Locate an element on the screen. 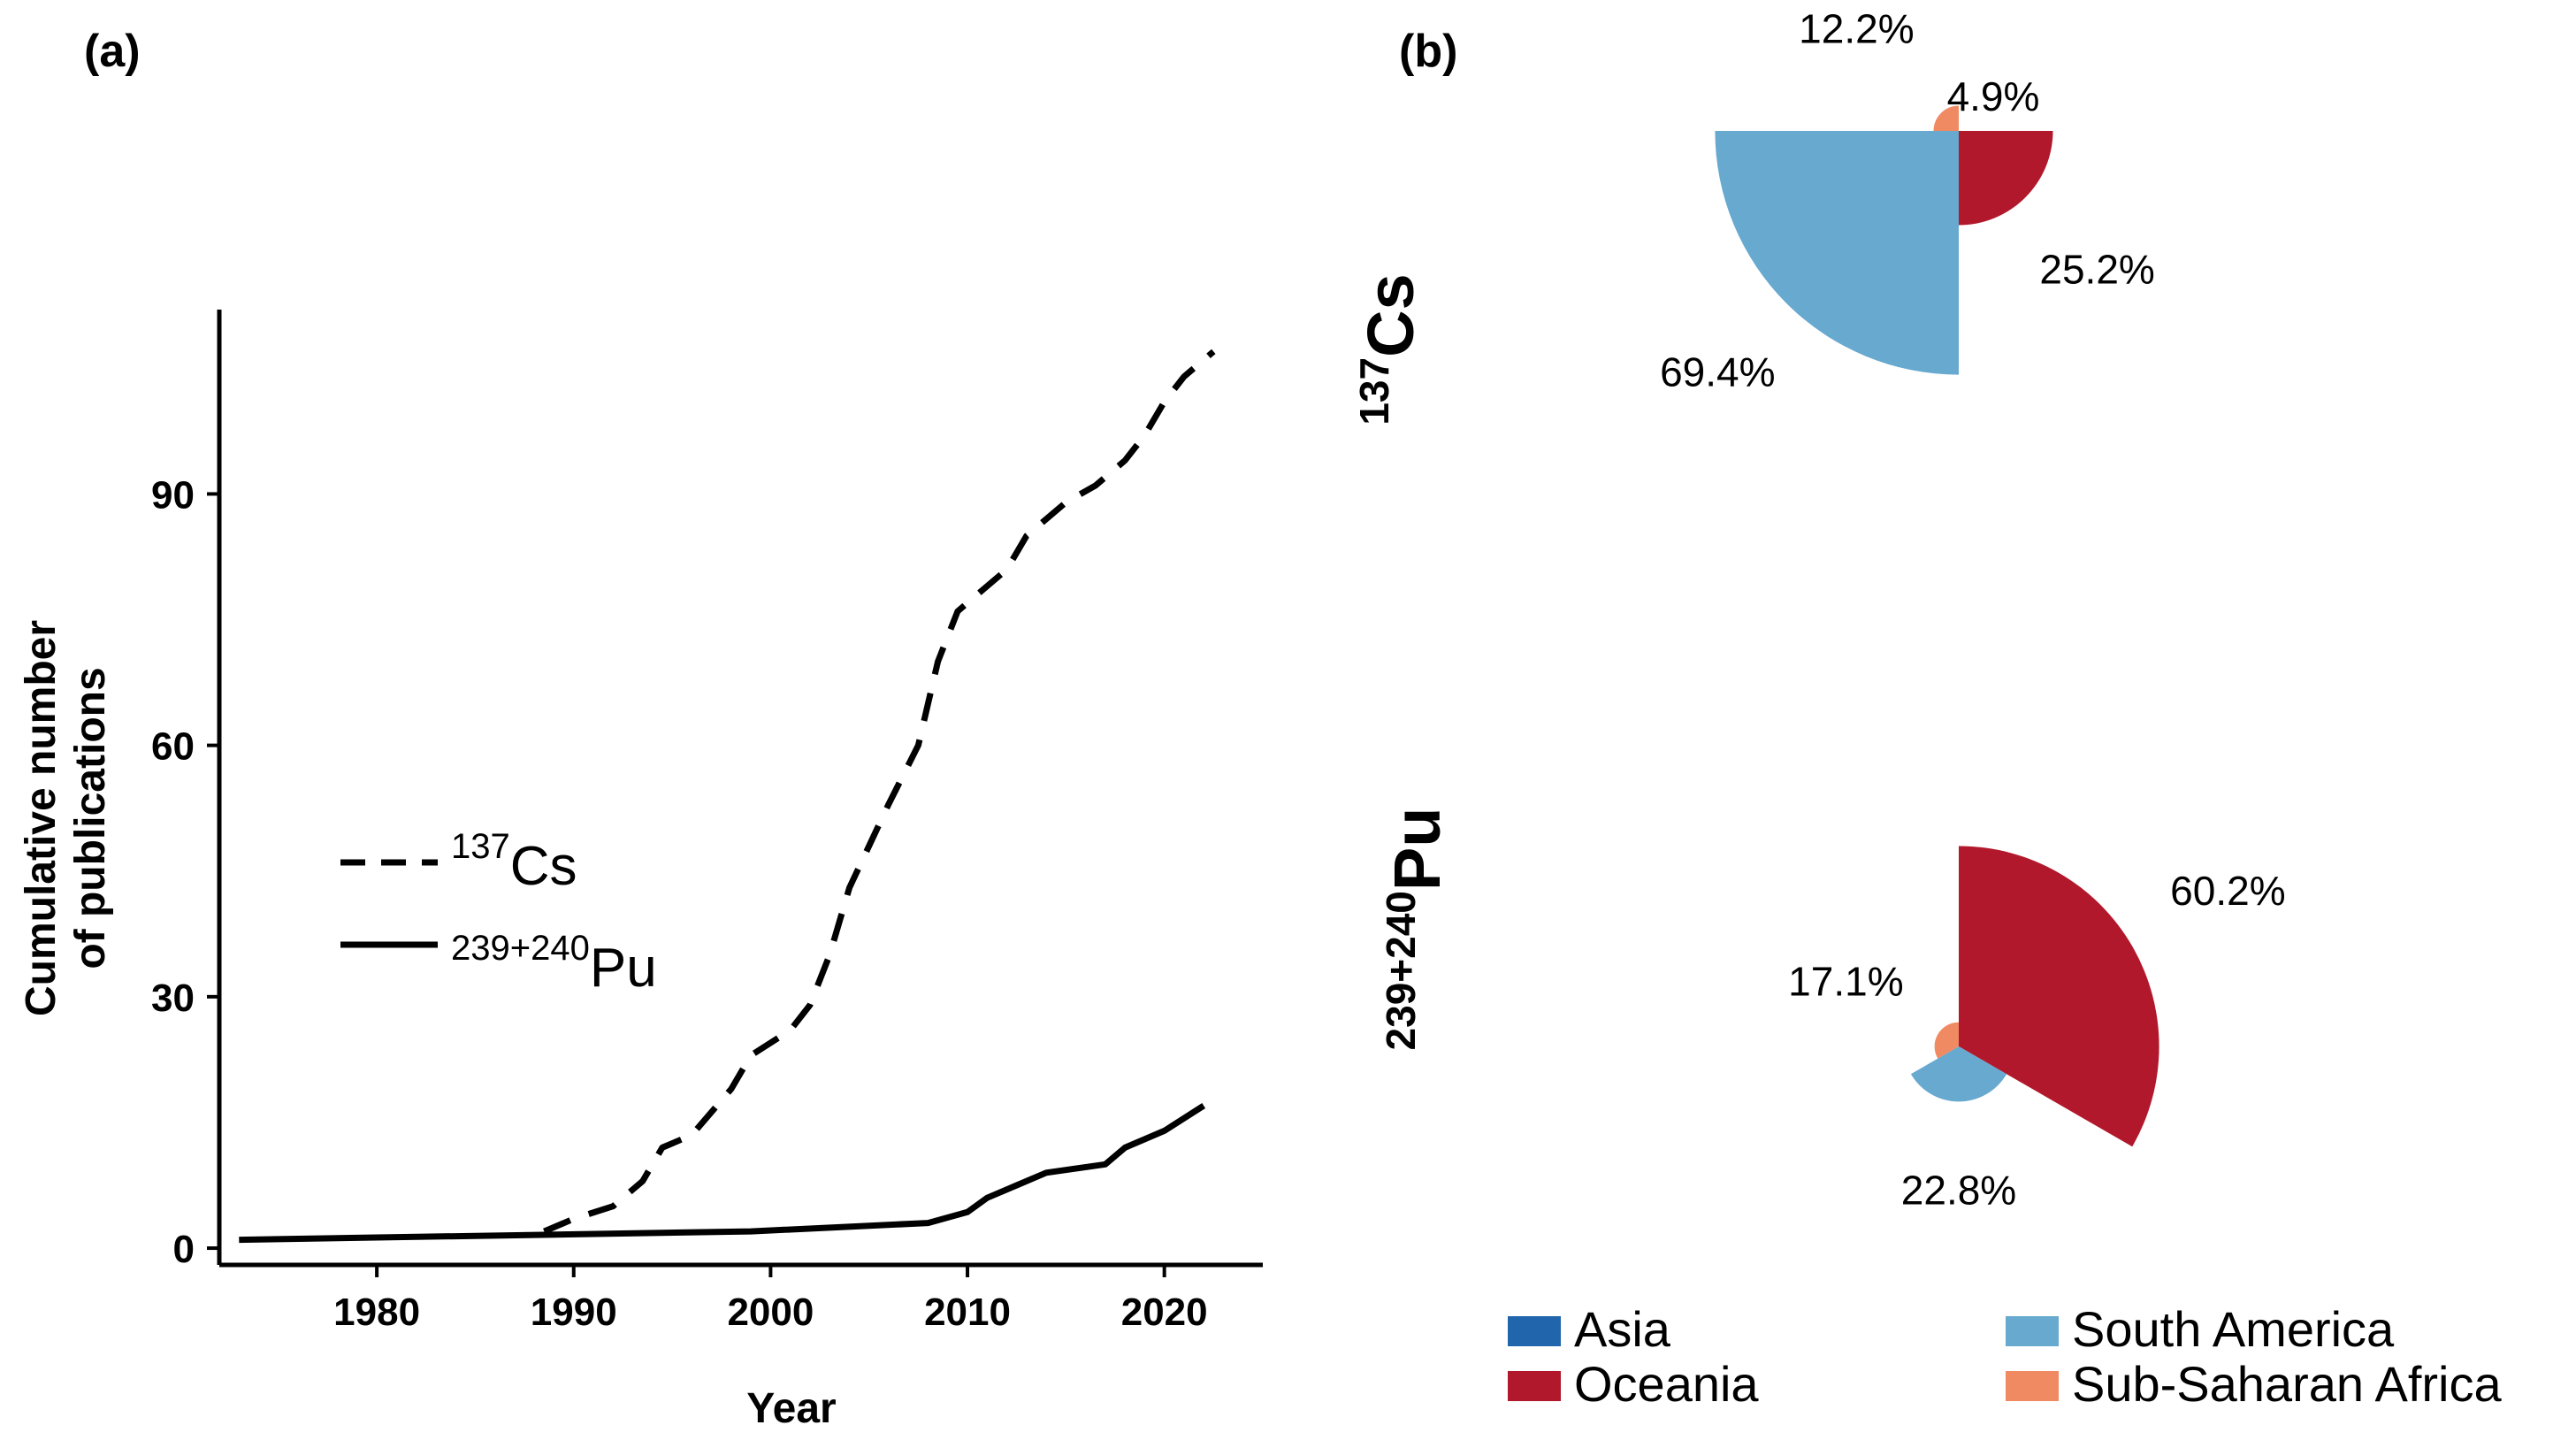  legend-label-asia: Asia is located at coordinates (1622, 1329).